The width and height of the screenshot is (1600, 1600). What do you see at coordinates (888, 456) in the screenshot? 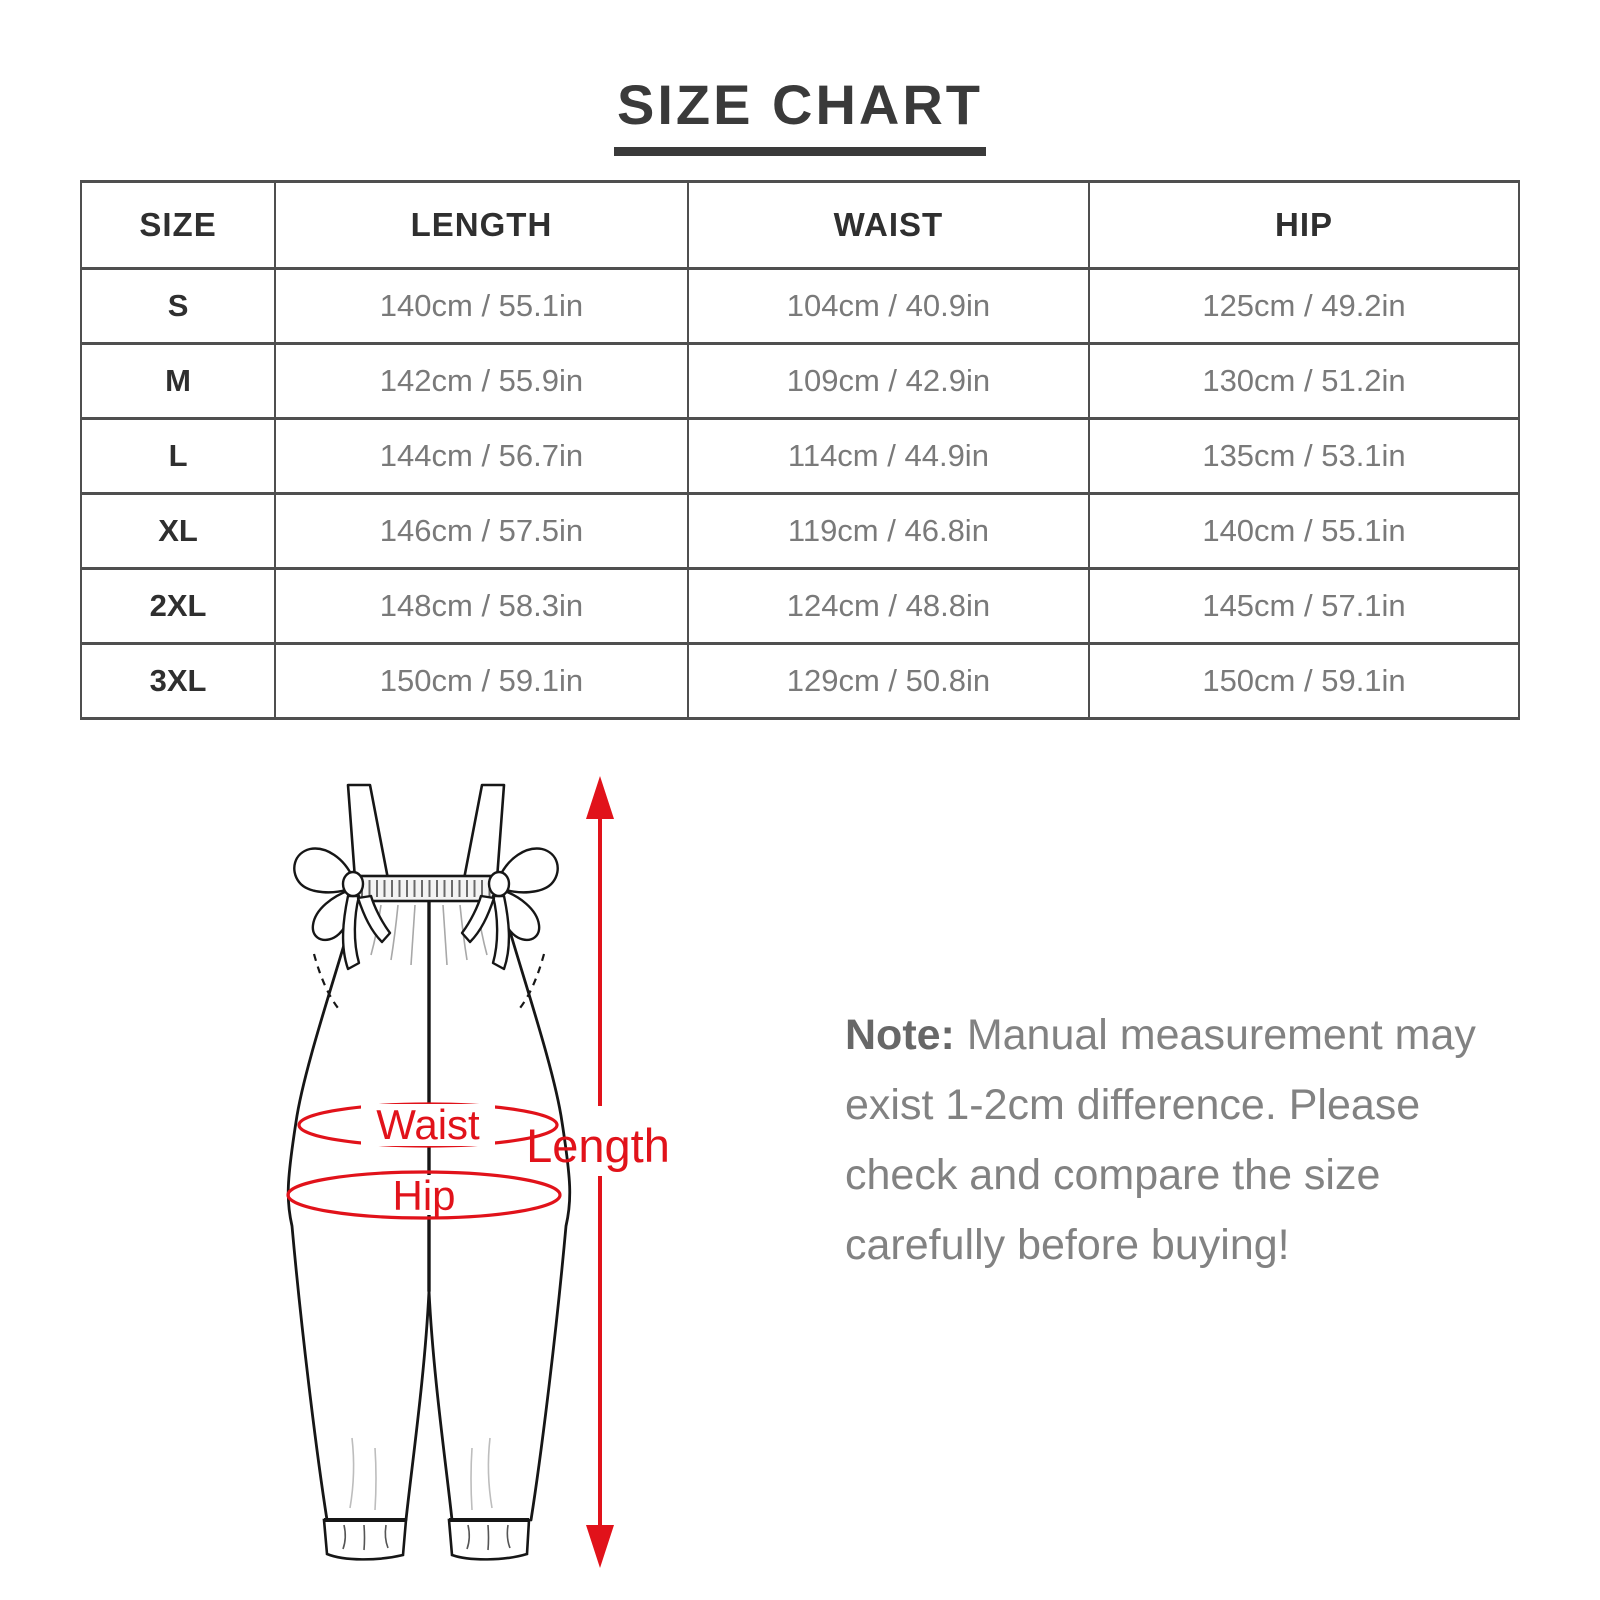
I see `cell-waist: 114cm / 44.9in` at bounding box center [888, 456].